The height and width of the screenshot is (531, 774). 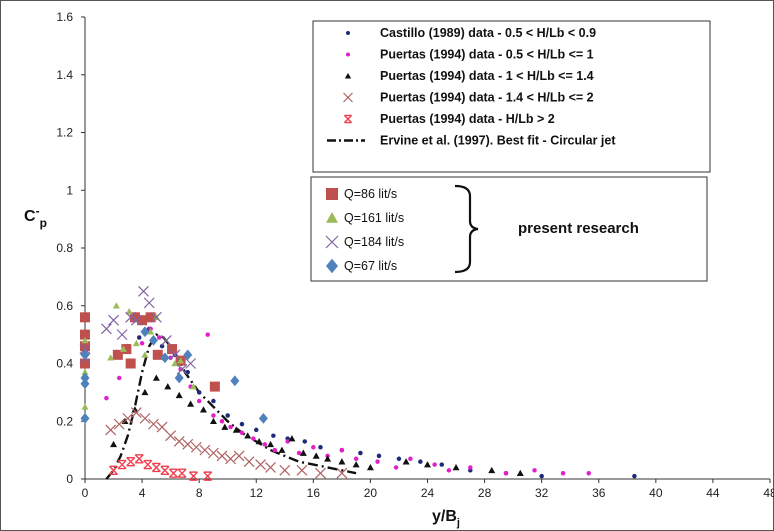 I want to click on y-axis-ticks: 0 0.2 0.4 0.6 0.8 1 1.2 1.4 1.6, so click(x=70, y=248).